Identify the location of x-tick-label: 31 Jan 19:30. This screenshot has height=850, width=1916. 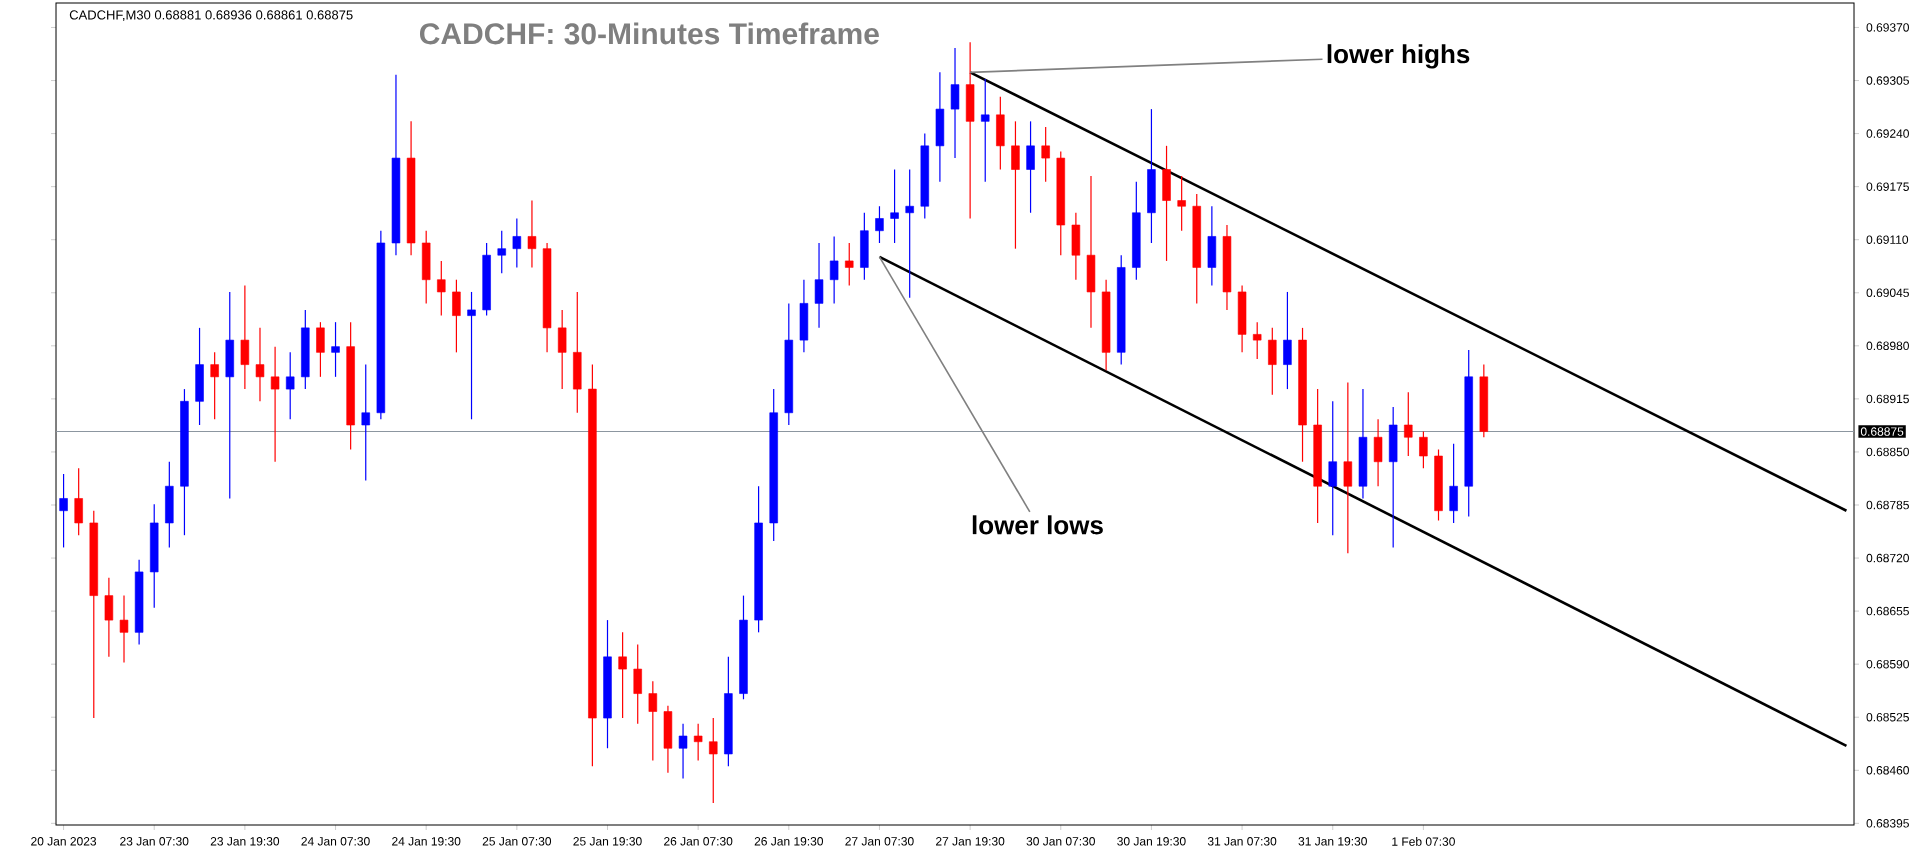
(1332, 841).